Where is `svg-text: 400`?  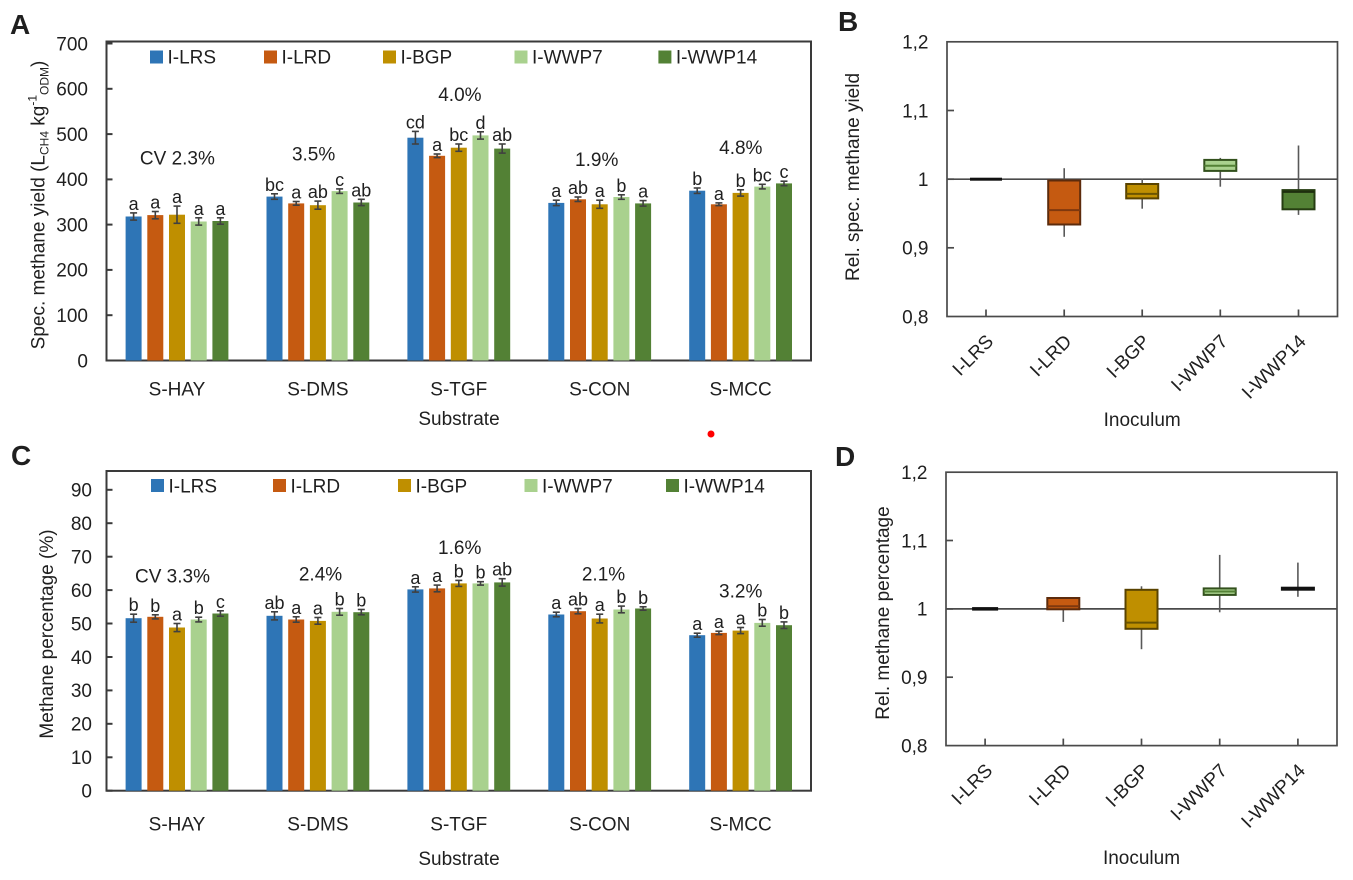
svg-text: 400 is located at coordinates (72, 180).